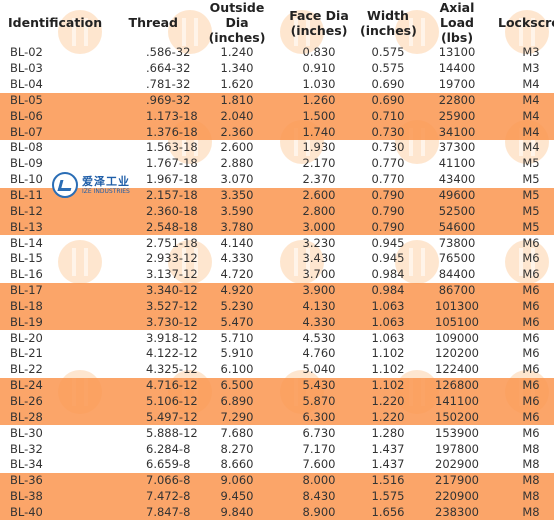  What do you see at coordinates (55, 22) in the screenshot?
I see `header-identification: Identification` at bounding box center [55, 22].